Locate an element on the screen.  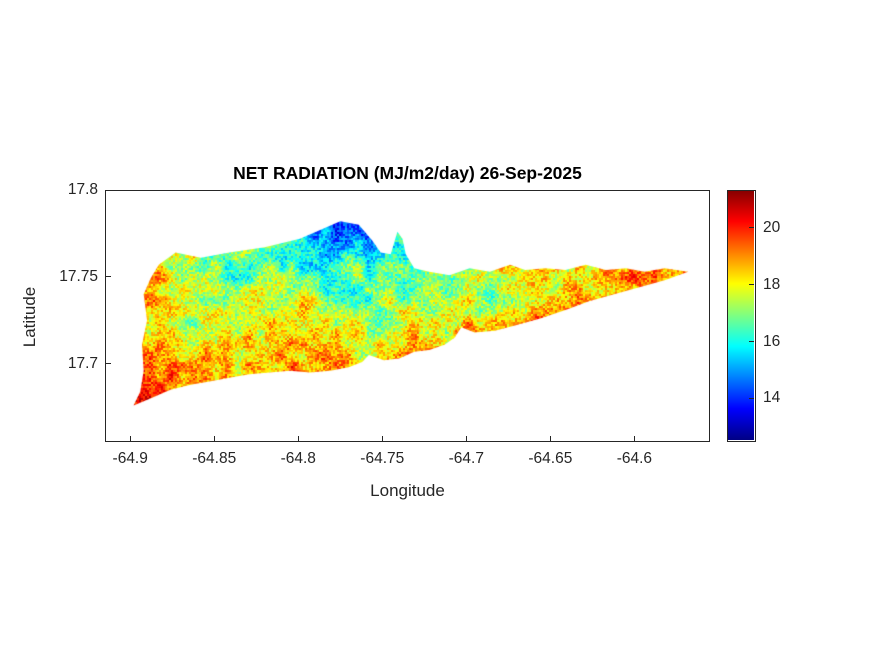
y-tick-label: 17.8 is located at coordinates (82, 189).